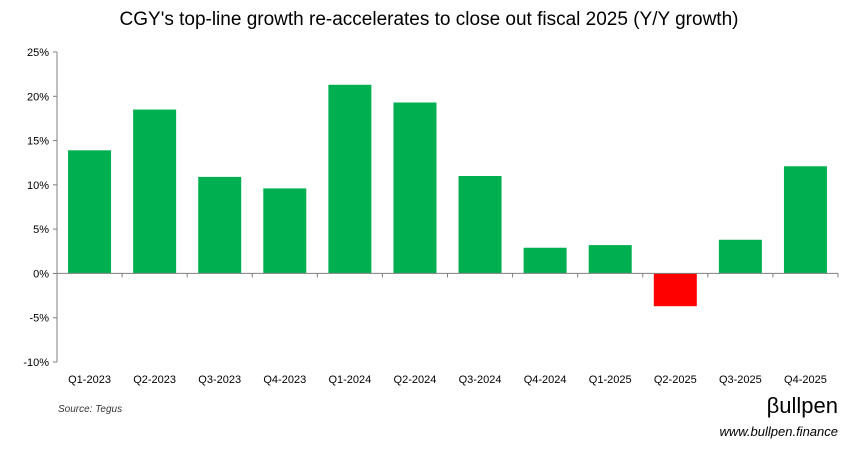 This screenshot has height=453, width=858. I want to click on y-tick-label: 15%, so click(38, 142).